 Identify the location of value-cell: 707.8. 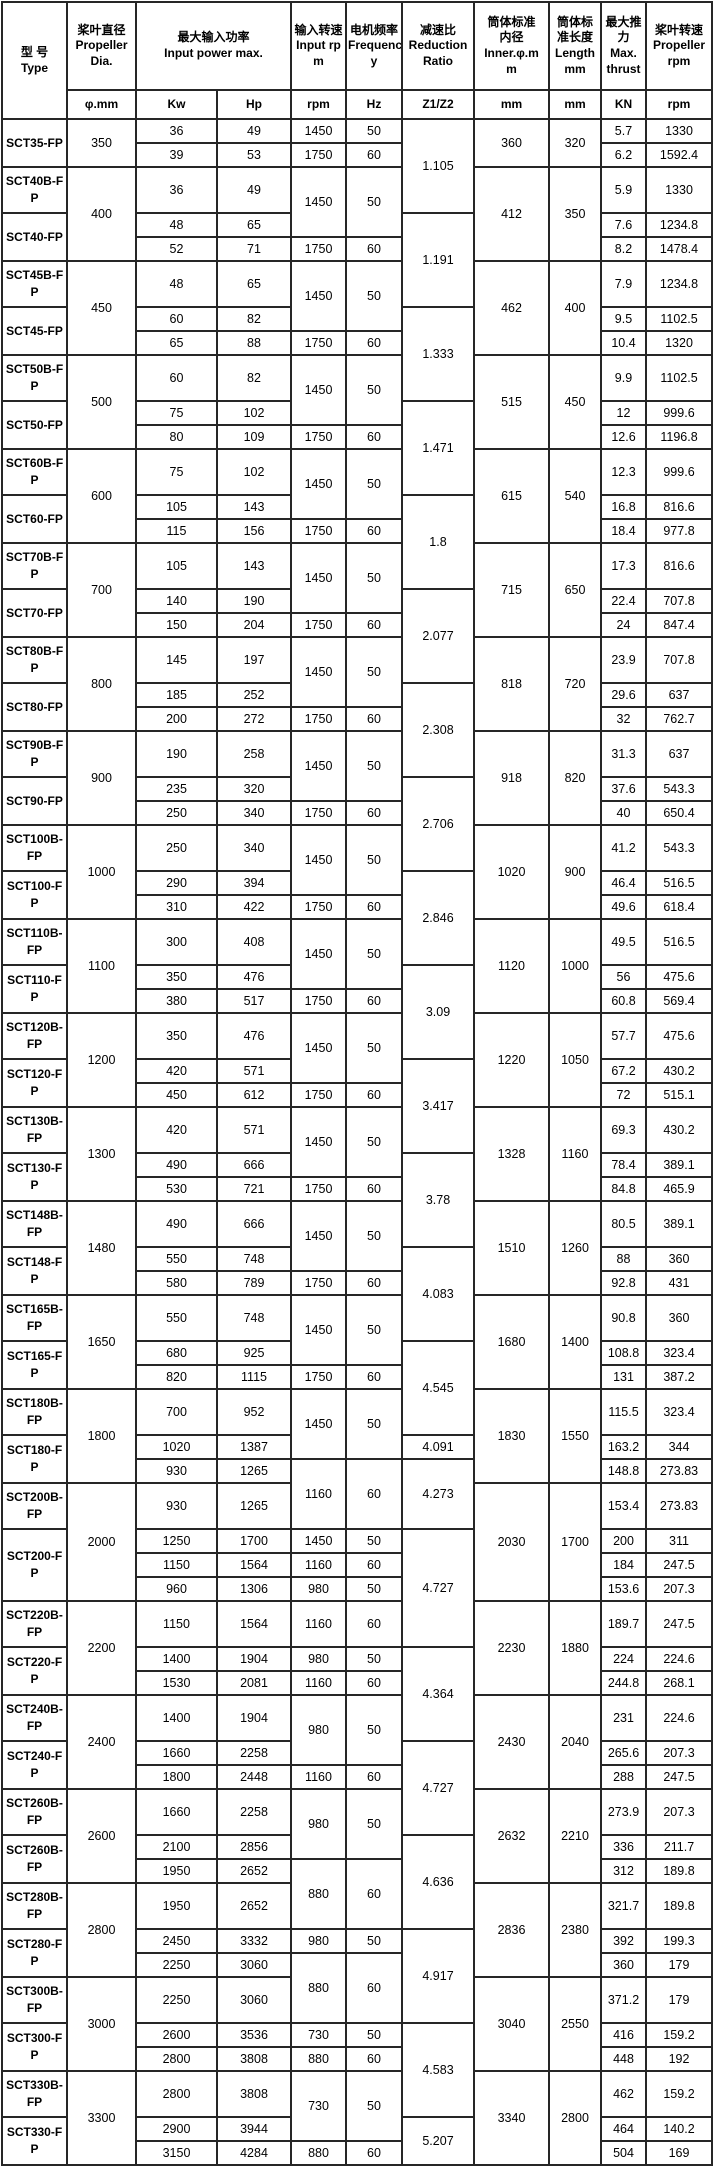
(679, 601).